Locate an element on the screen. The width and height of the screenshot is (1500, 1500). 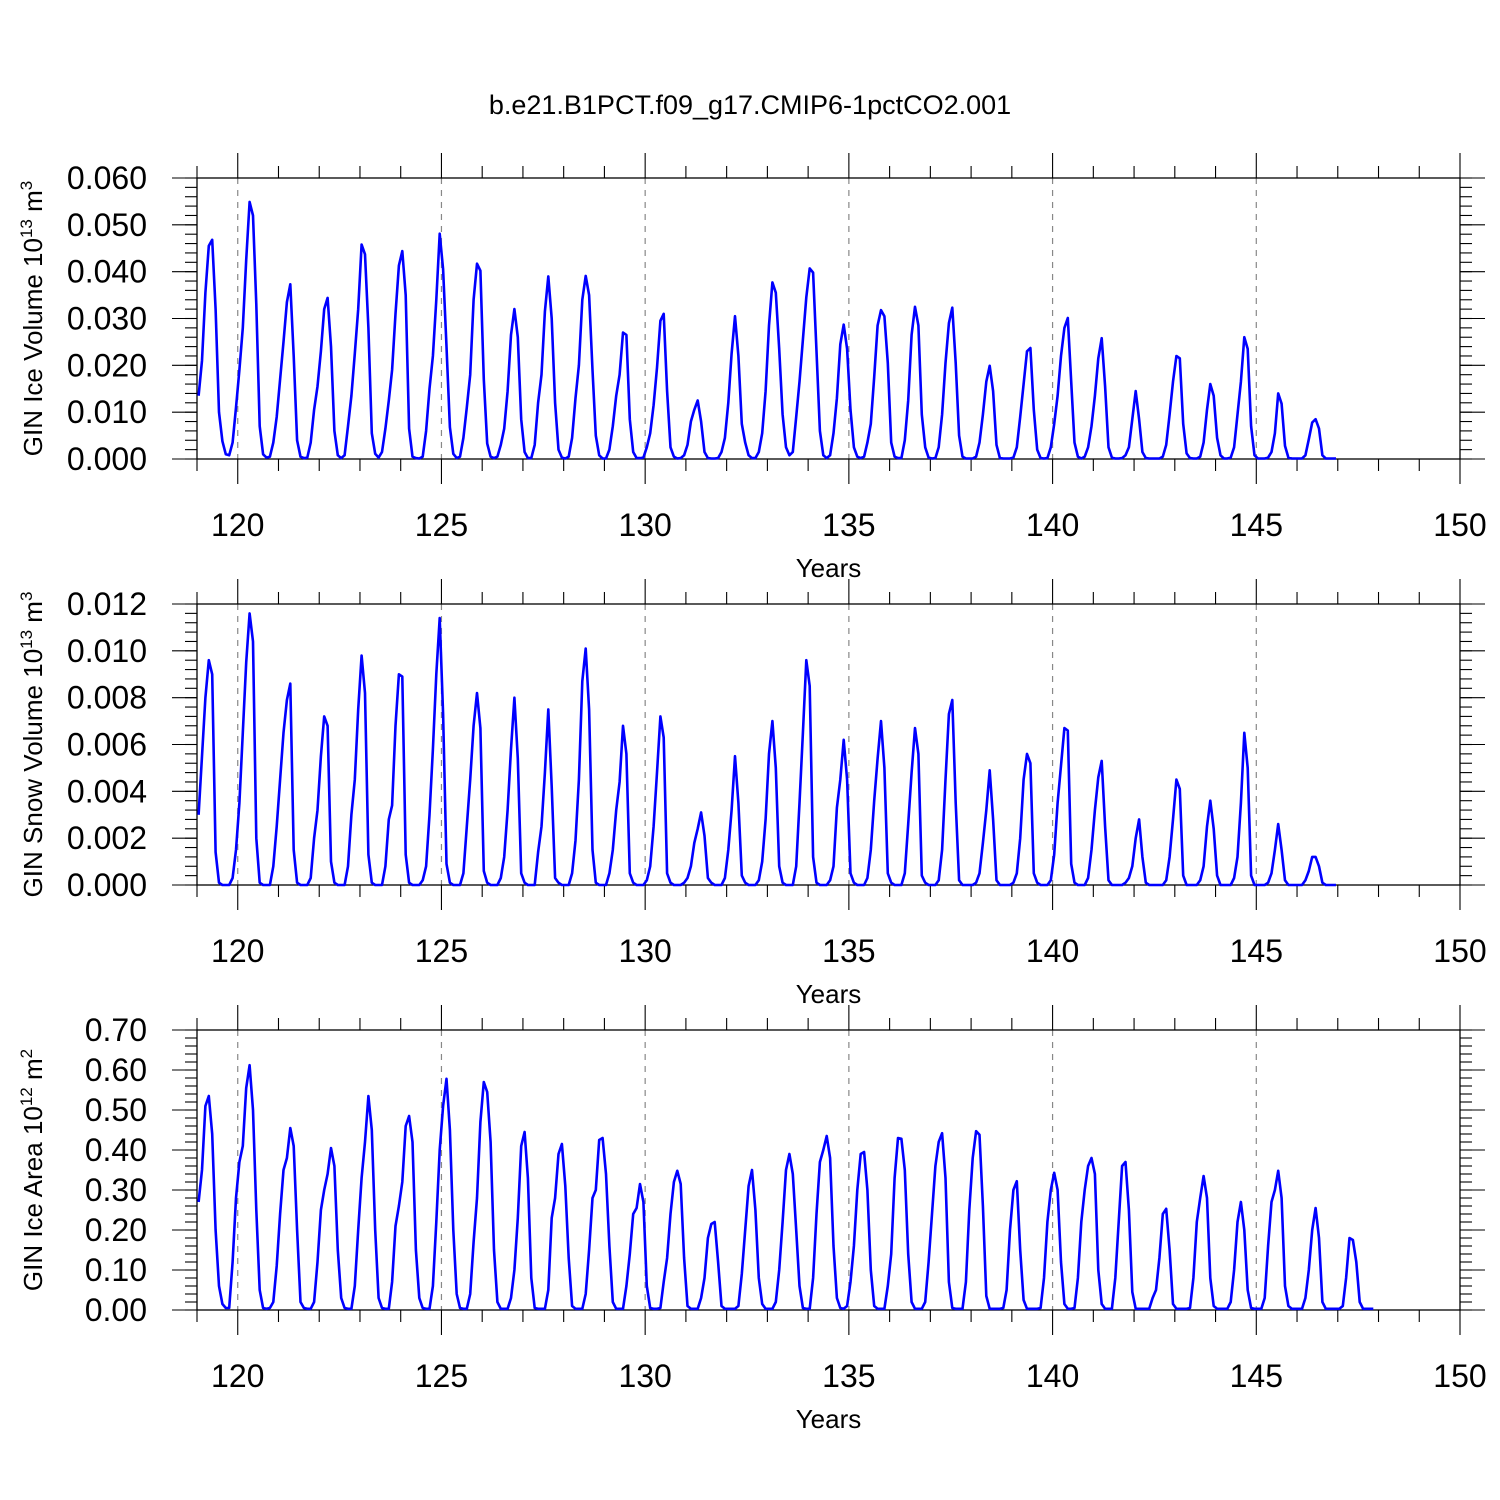
y-tick-label: 0.10 is located at coordinates (116, 1270).